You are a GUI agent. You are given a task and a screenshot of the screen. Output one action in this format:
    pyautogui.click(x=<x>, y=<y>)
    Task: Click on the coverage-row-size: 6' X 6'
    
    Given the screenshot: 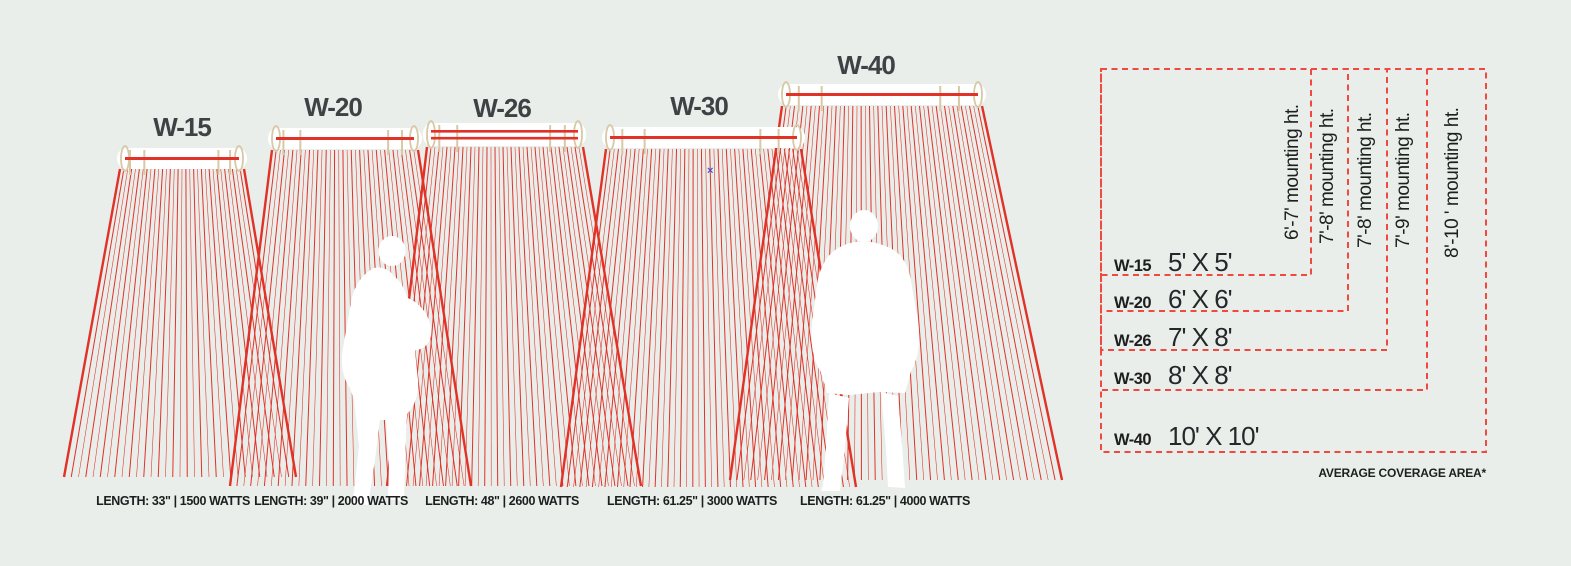 What is the action you would take?
    pyautogui.click(x=1200, y=299)
    